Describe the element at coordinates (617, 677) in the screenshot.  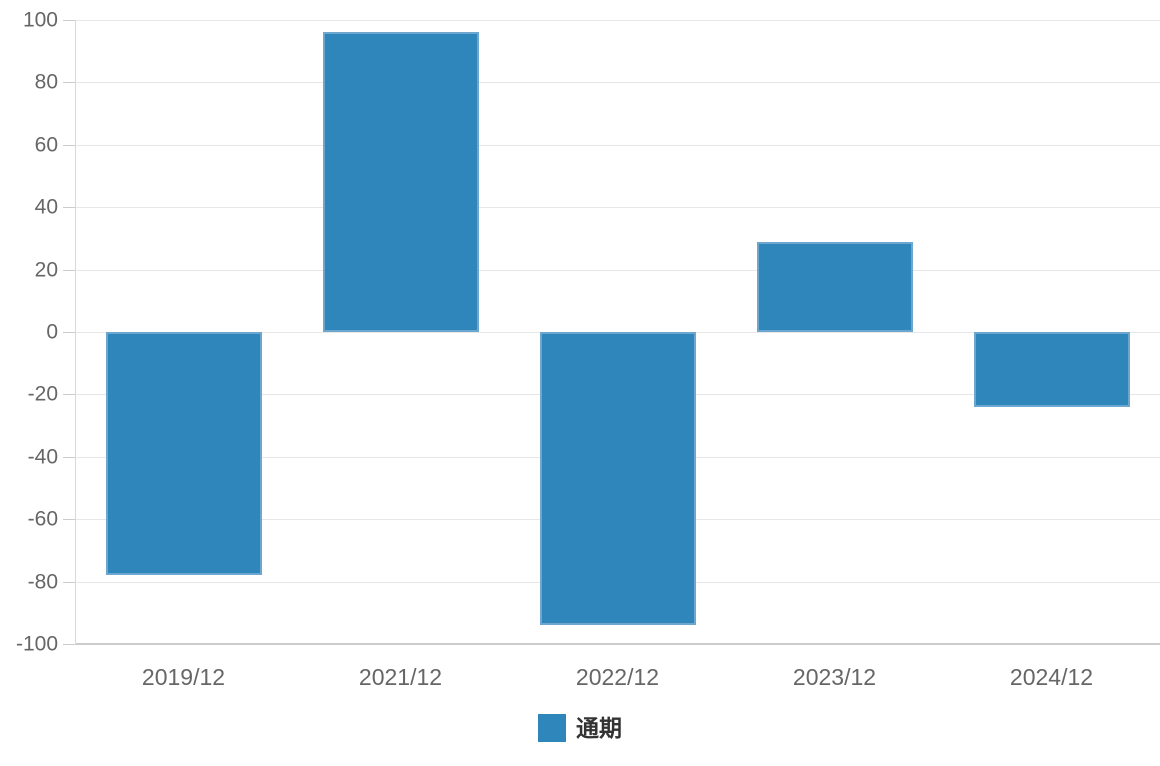
I see `x-axis-label: 2022/12` at that location.